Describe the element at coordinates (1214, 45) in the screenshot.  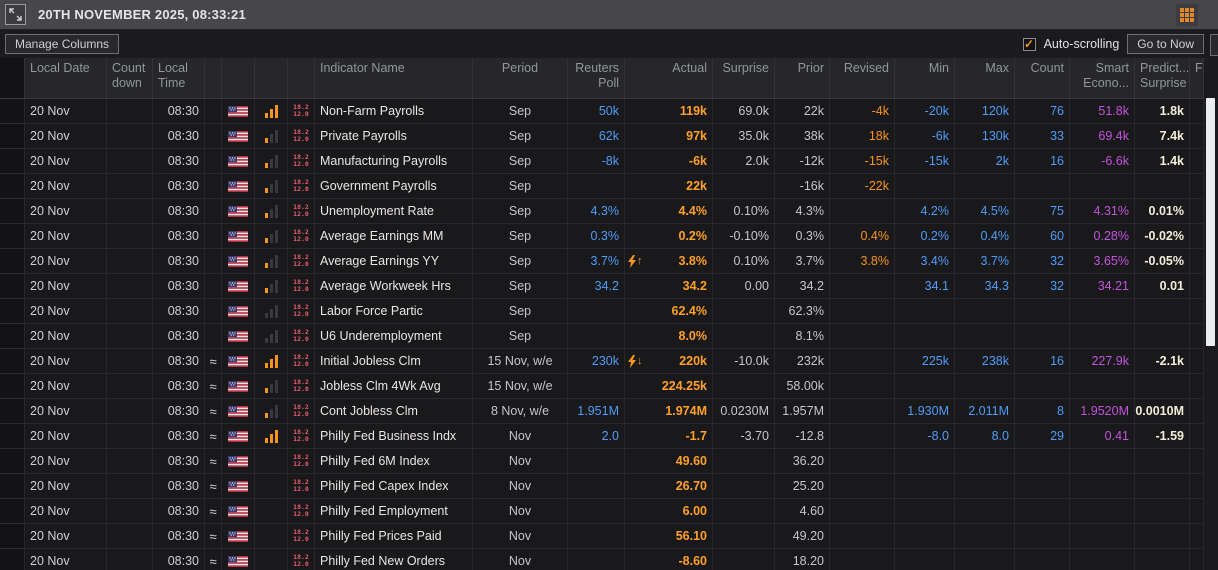
I see `partial-button` at that location.